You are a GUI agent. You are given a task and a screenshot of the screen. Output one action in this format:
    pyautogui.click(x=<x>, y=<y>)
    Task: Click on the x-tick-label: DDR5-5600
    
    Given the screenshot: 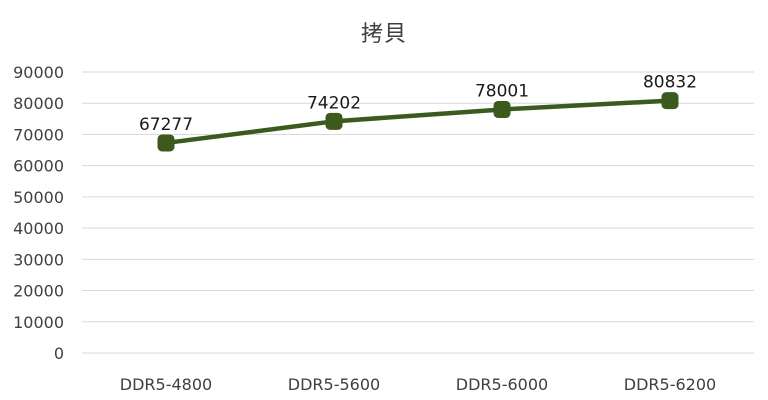 What is the action you would take?
    pyautogui.click(x=334, y=384)
    